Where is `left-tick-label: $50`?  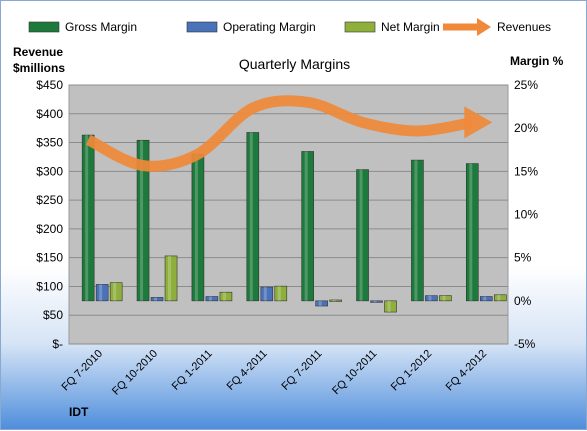 left-tick-label: $50 is located at coordinates (53, 315).